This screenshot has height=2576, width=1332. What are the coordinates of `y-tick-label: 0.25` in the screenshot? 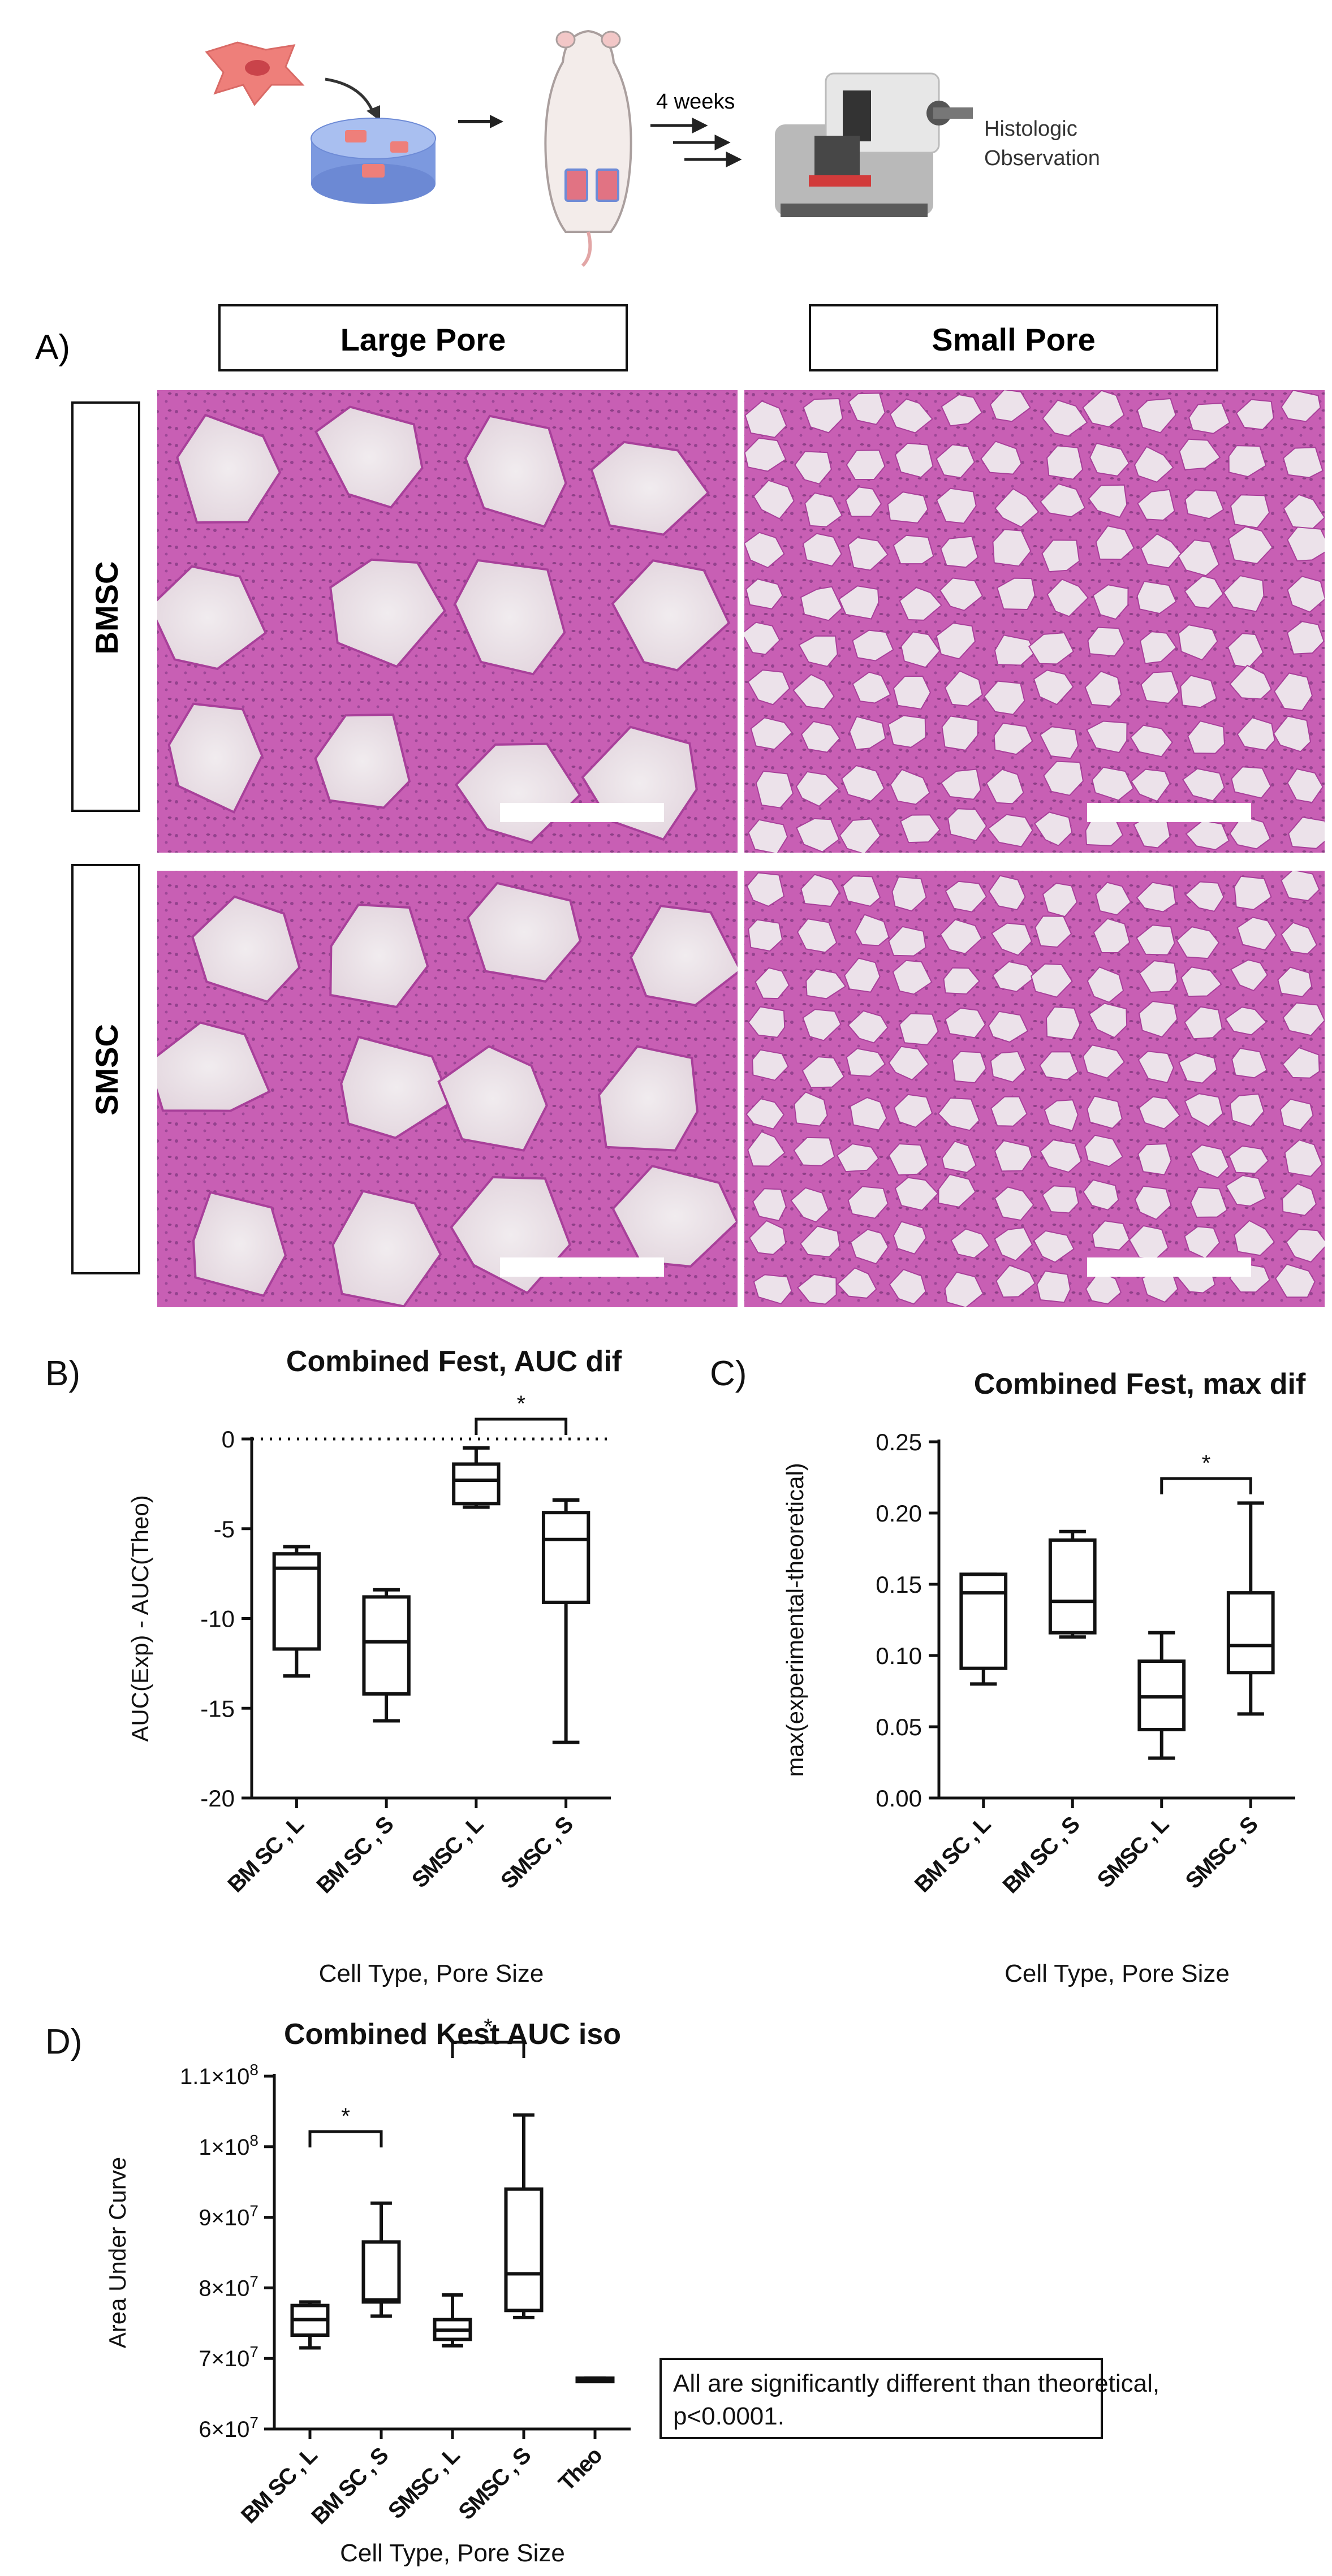 It's located at (899, 1442).